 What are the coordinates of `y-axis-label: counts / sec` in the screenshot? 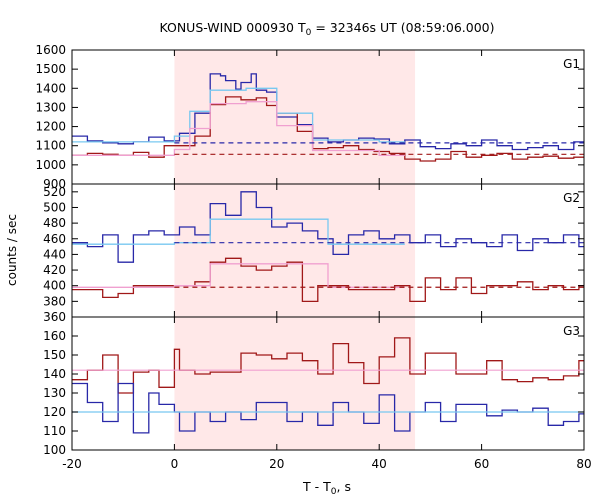 It's located at (12, 250).